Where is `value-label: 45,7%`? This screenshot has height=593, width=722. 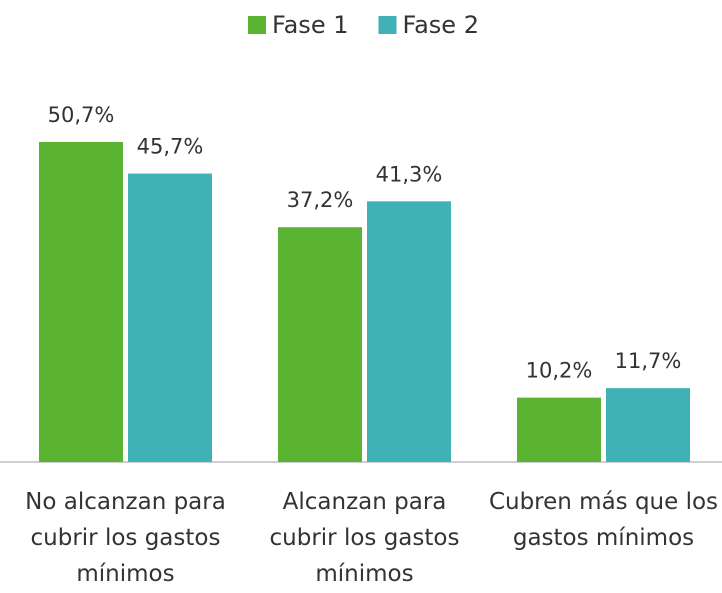
value-label: 45,7% is located at coordinates (170, 147).